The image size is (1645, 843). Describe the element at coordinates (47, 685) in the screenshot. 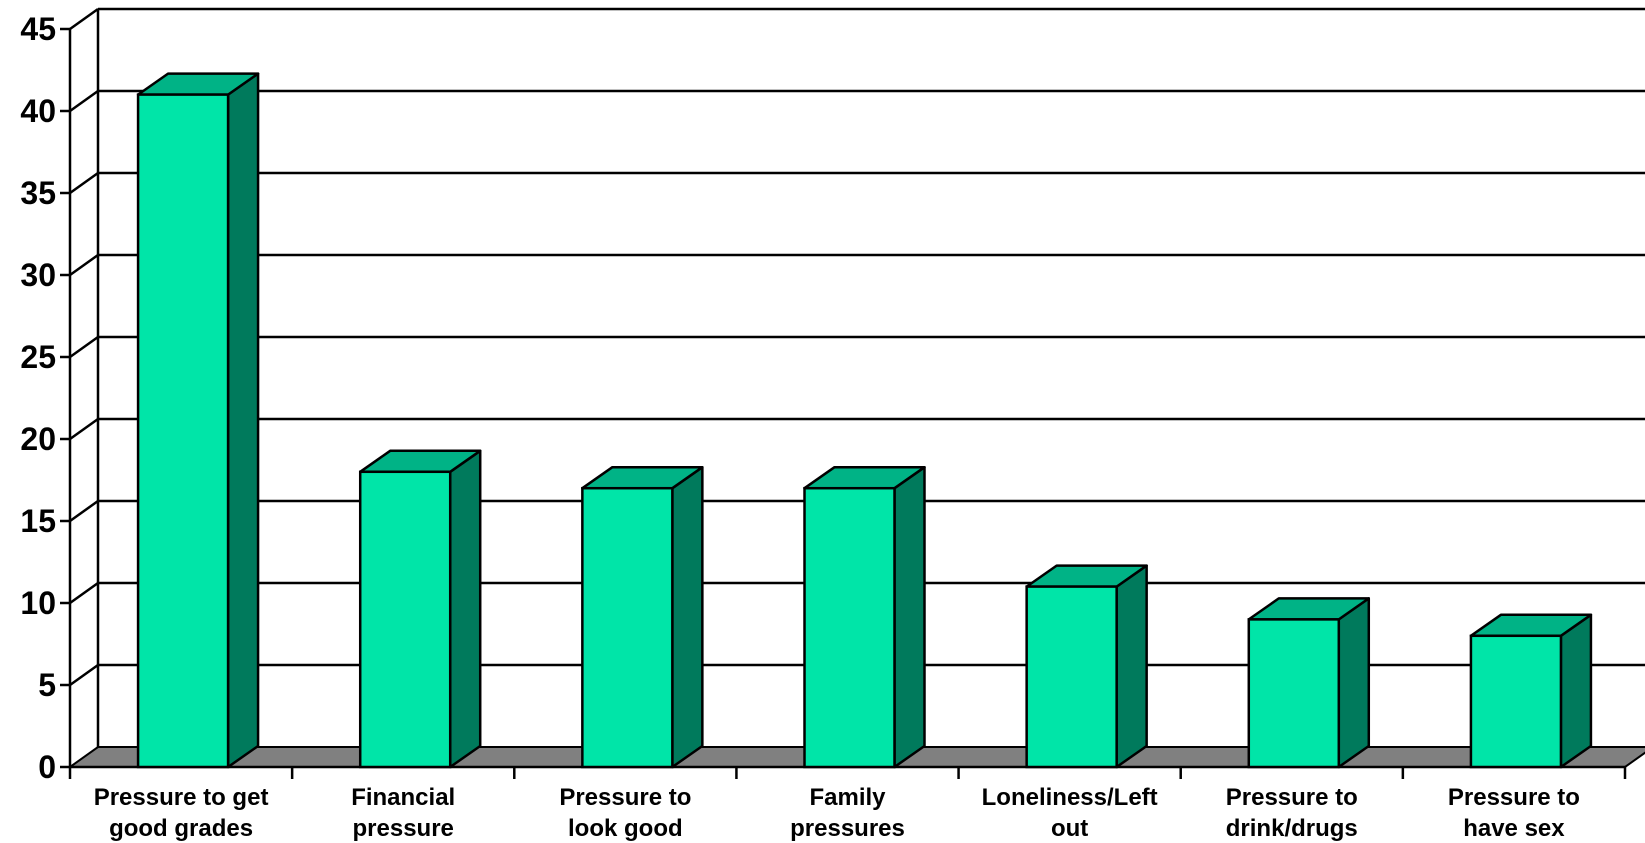

I see `y-tick-label: 5` at that location.